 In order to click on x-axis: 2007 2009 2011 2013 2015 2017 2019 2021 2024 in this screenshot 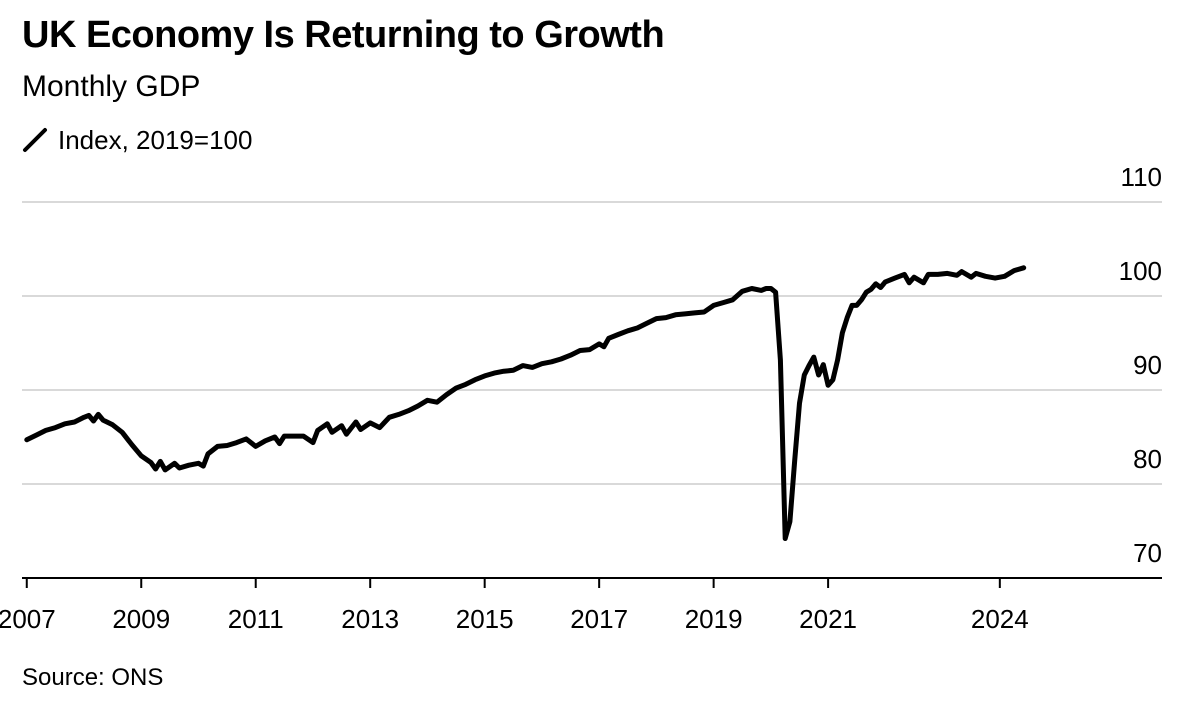, I will do `click(581, 605)`.